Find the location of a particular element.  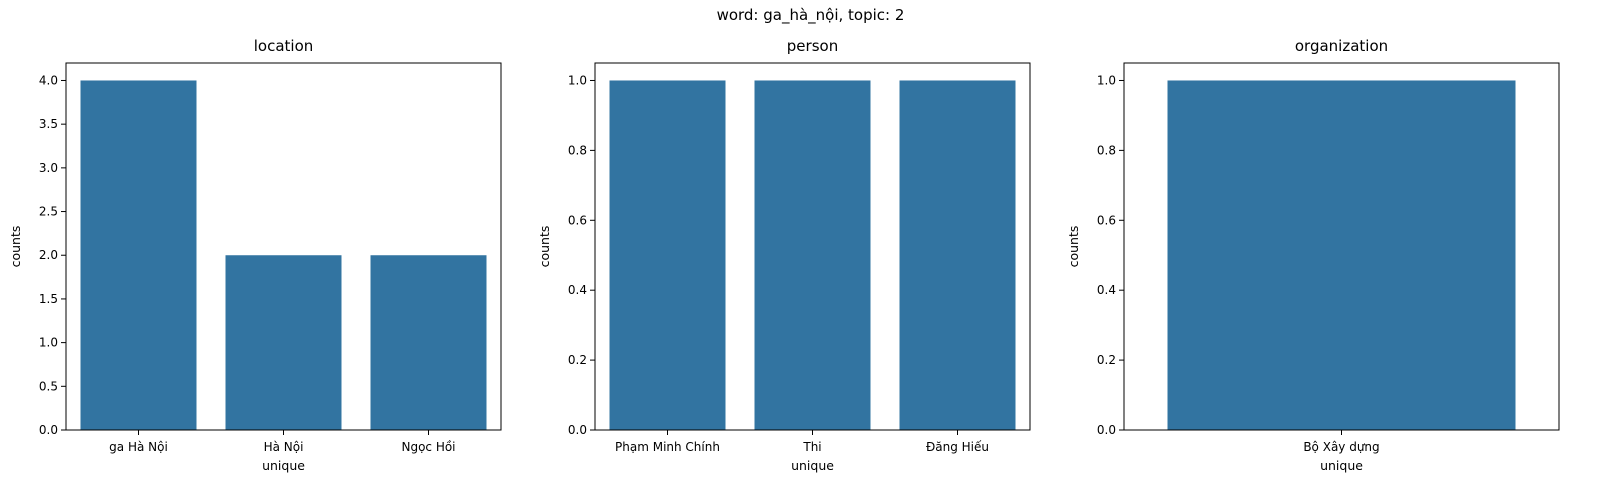

panel-1-ytick-label-1: 0.0 is located at coordinates (48, 430).